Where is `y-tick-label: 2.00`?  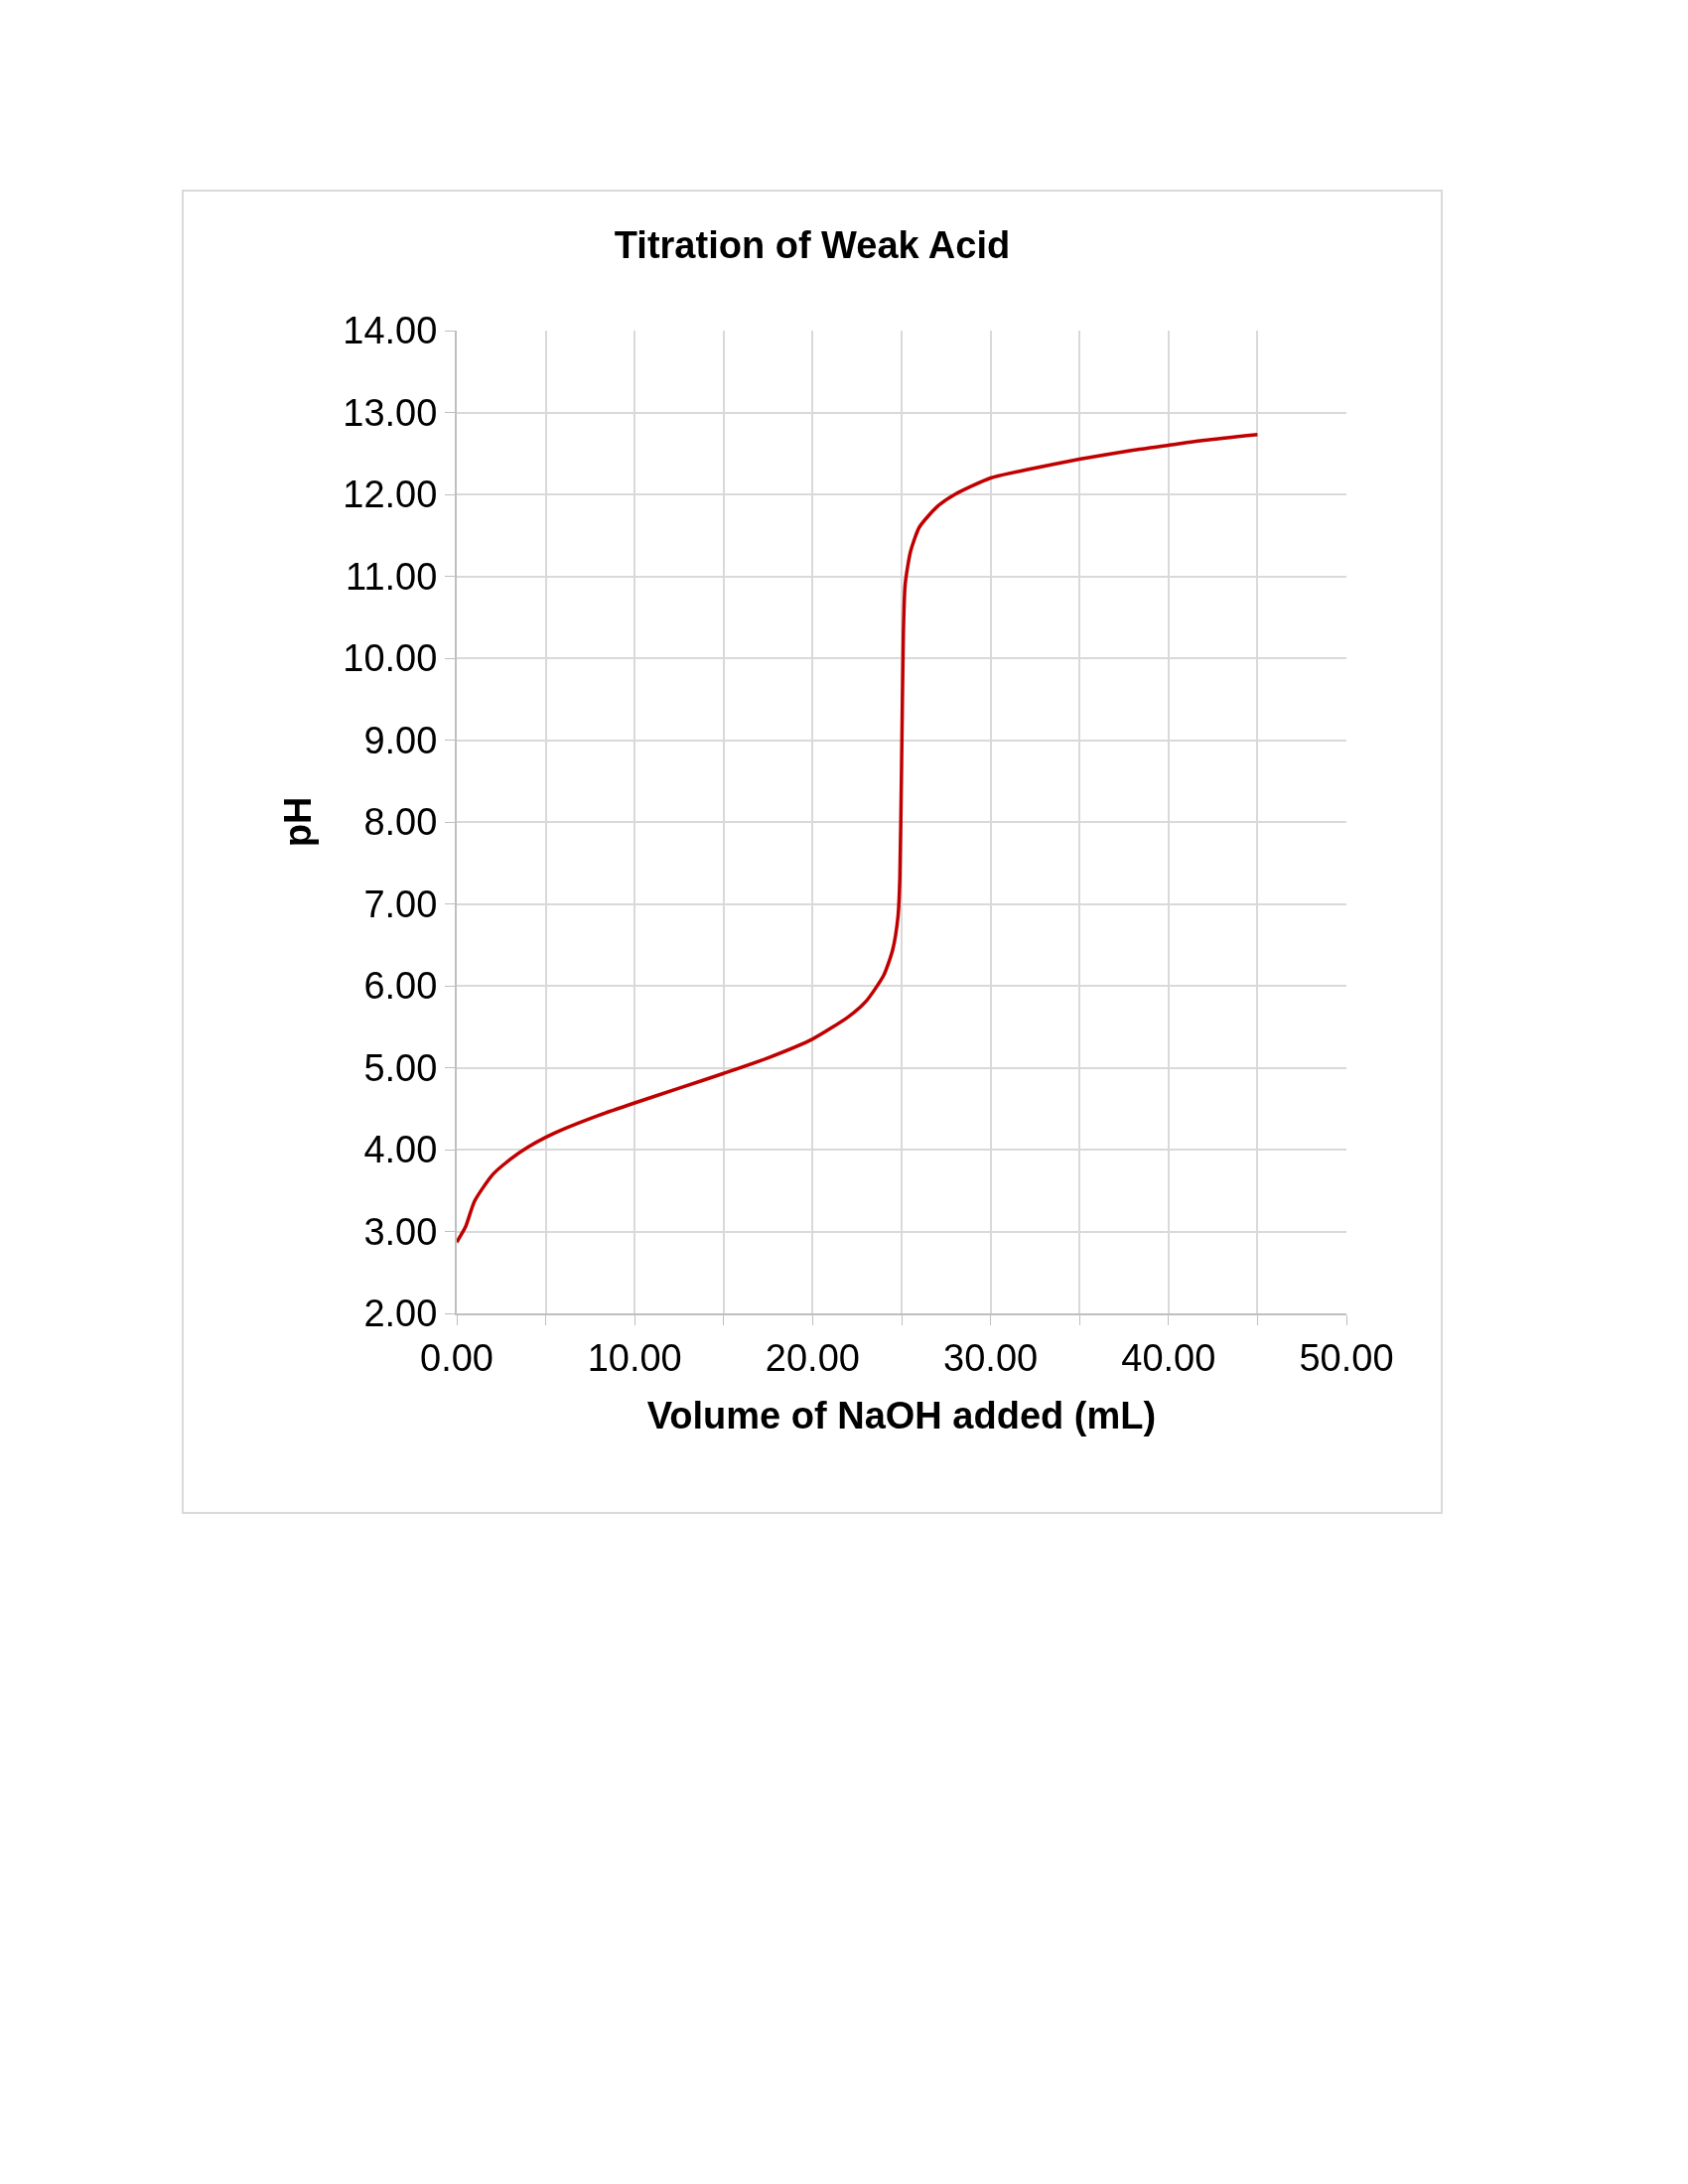 y-tick-label: 2.00 is located at coordinates (400, 1314).